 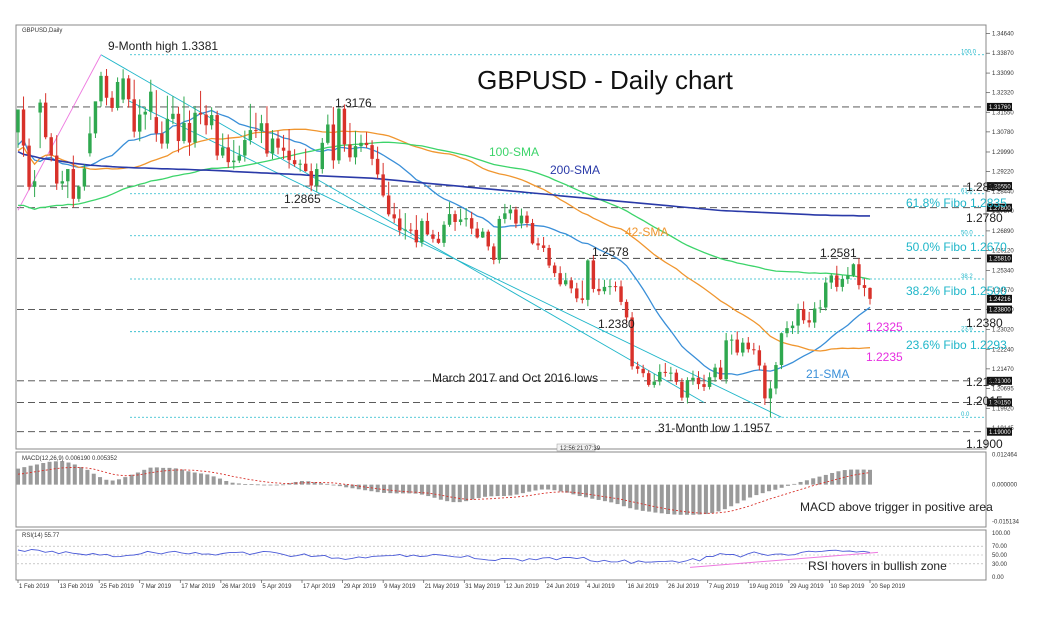 I want to click on x-tick-label: 20 Sep 2019, so click(x=888, y=587).